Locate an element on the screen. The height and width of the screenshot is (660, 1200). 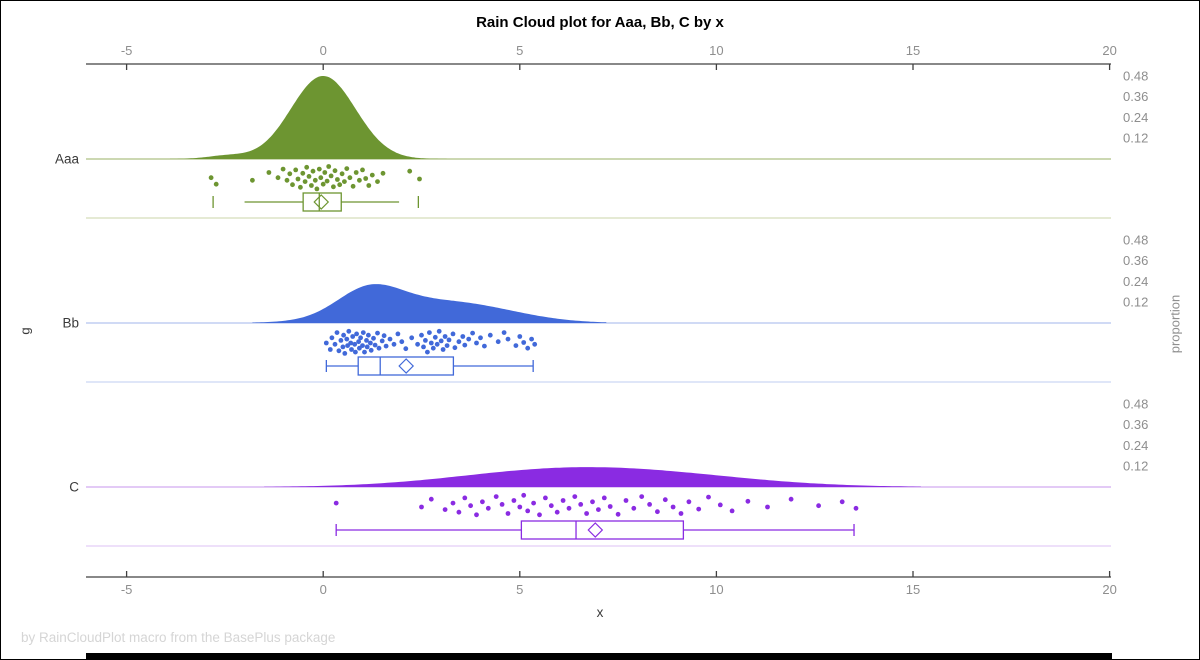
chart-title: Rain Cloud plot for Aaa, Bb, C by x is located at coordinates (600, 22).